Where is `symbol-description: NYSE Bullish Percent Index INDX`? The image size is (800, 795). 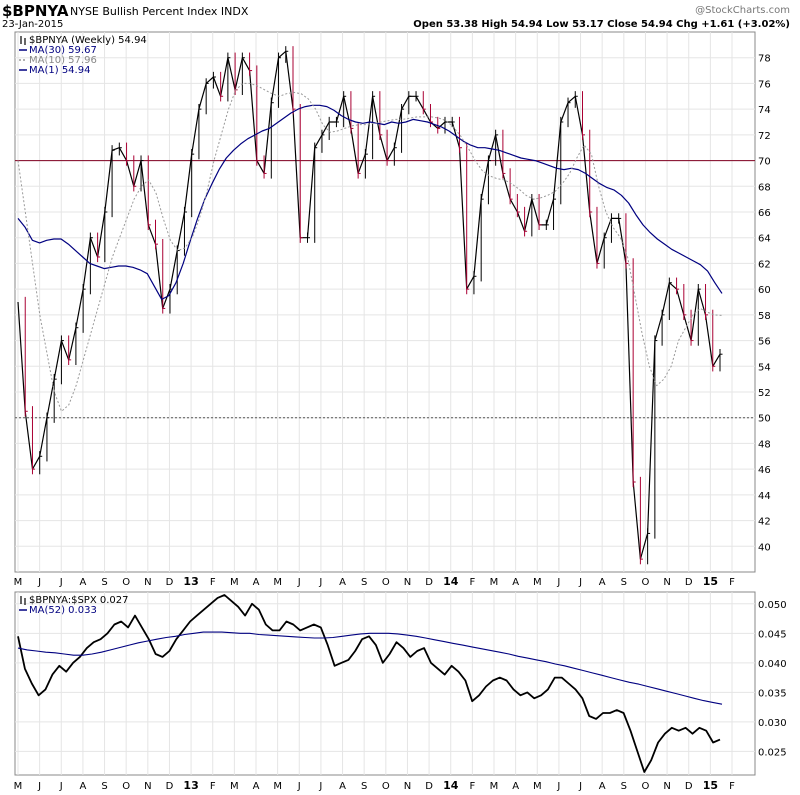 symbol-description: NYSE Bullish Percent Index INDX is located at coordinates (159, 11).